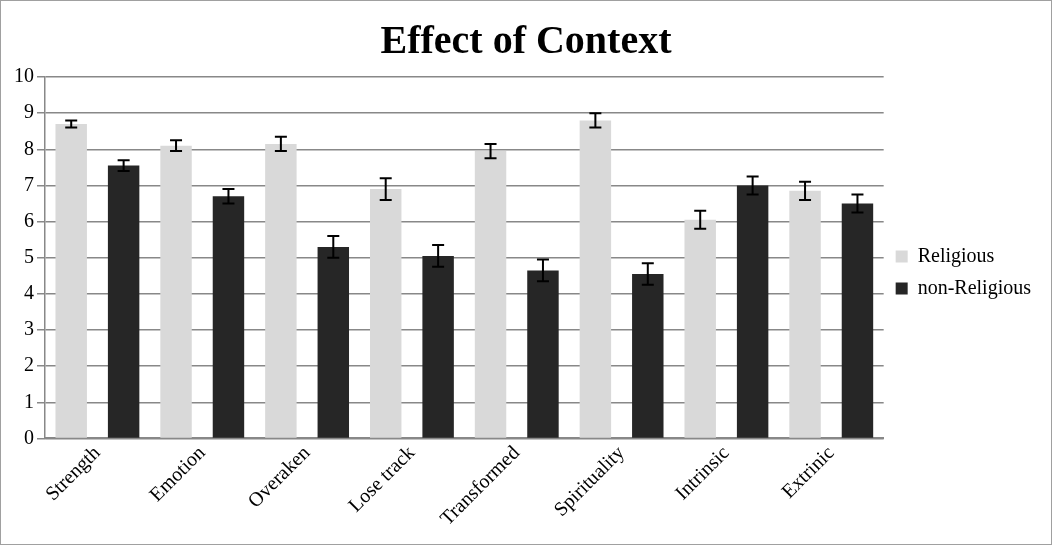 The image size is (1052, 545). What do you see at coordinates (29, 147) in the screenshot?
I see `y-tick-label: 8` at bounding box center [29, 147].